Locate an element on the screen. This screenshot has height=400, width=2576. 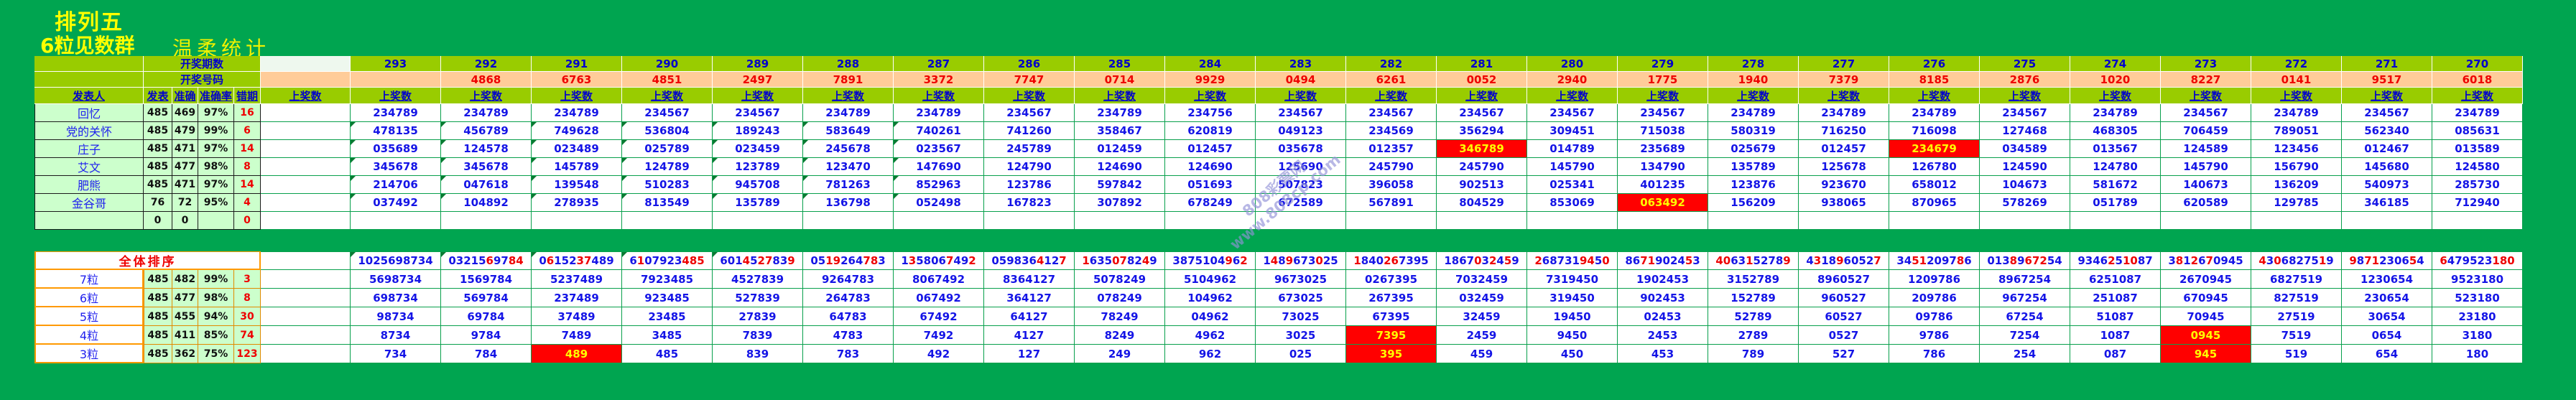
pick-cell-p281: 356294 is located at coordinates (1482, 131).